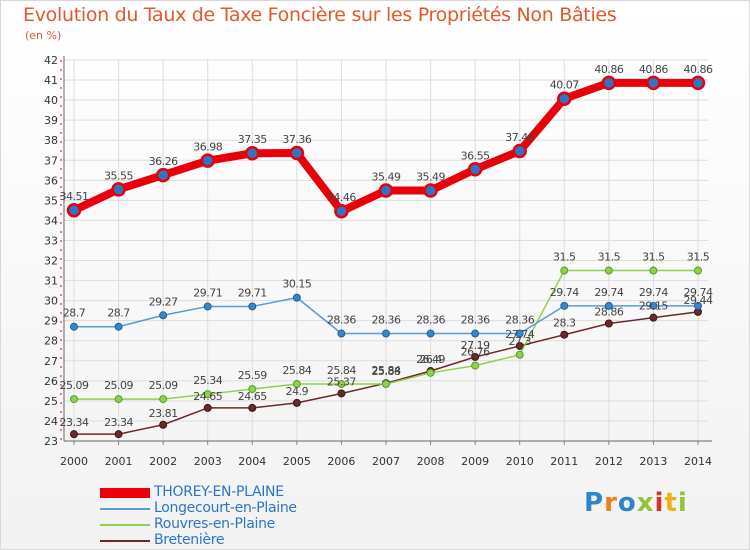 Image resolution: width=750 pixels, height=550 pixels. Describe the element at coordinates (74, 196) in the screenshot. I see `data-label: 34.51` at that location.